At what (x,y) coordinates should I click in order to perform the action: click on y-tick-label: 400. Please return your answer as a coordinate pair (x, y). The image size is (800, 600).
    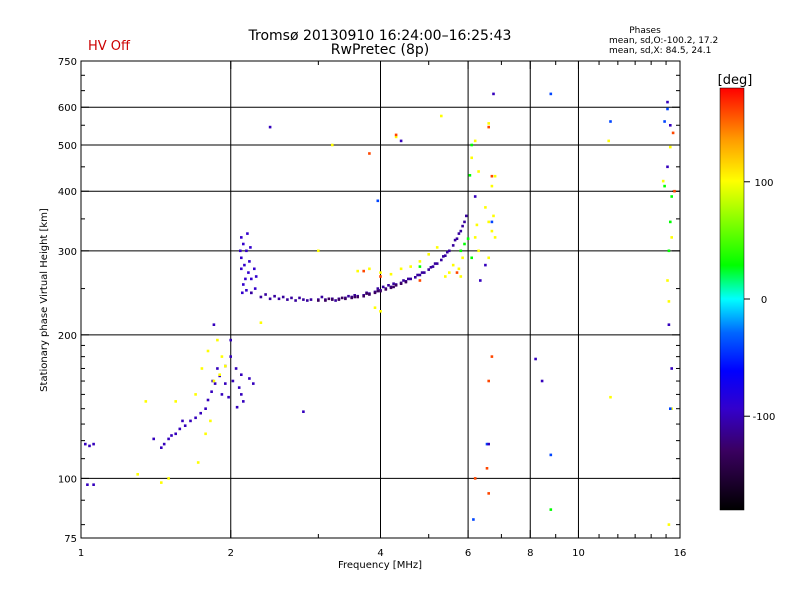
    Looking at the image, I should click on (67, 192).